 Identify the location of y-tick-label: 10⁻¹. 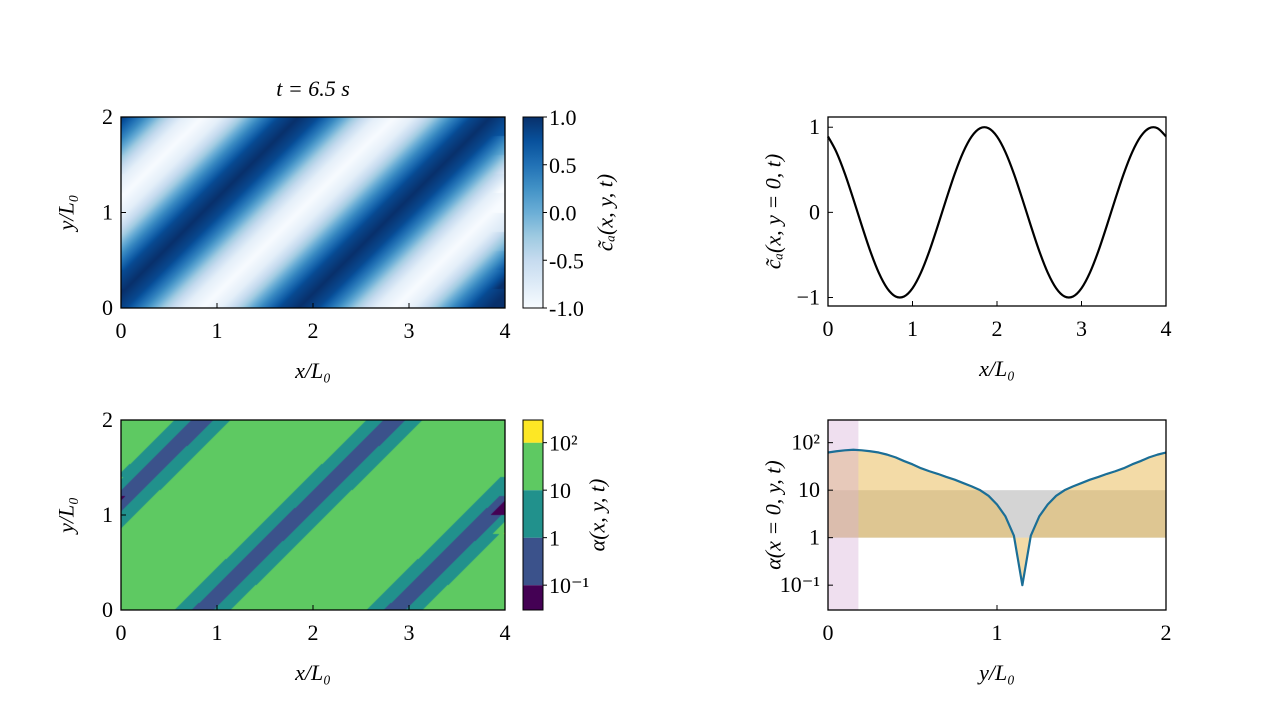
(800, 584).